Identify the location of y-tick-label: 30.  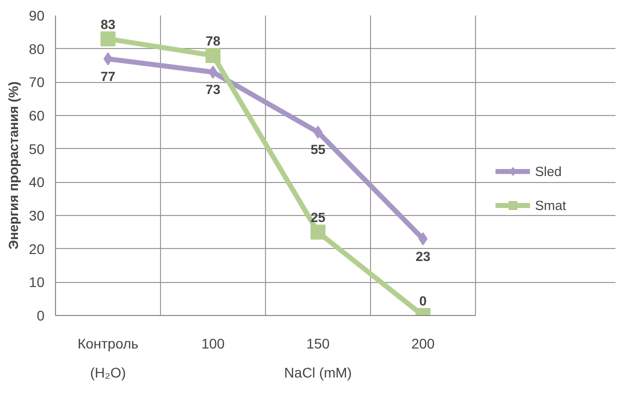
(36, 216).